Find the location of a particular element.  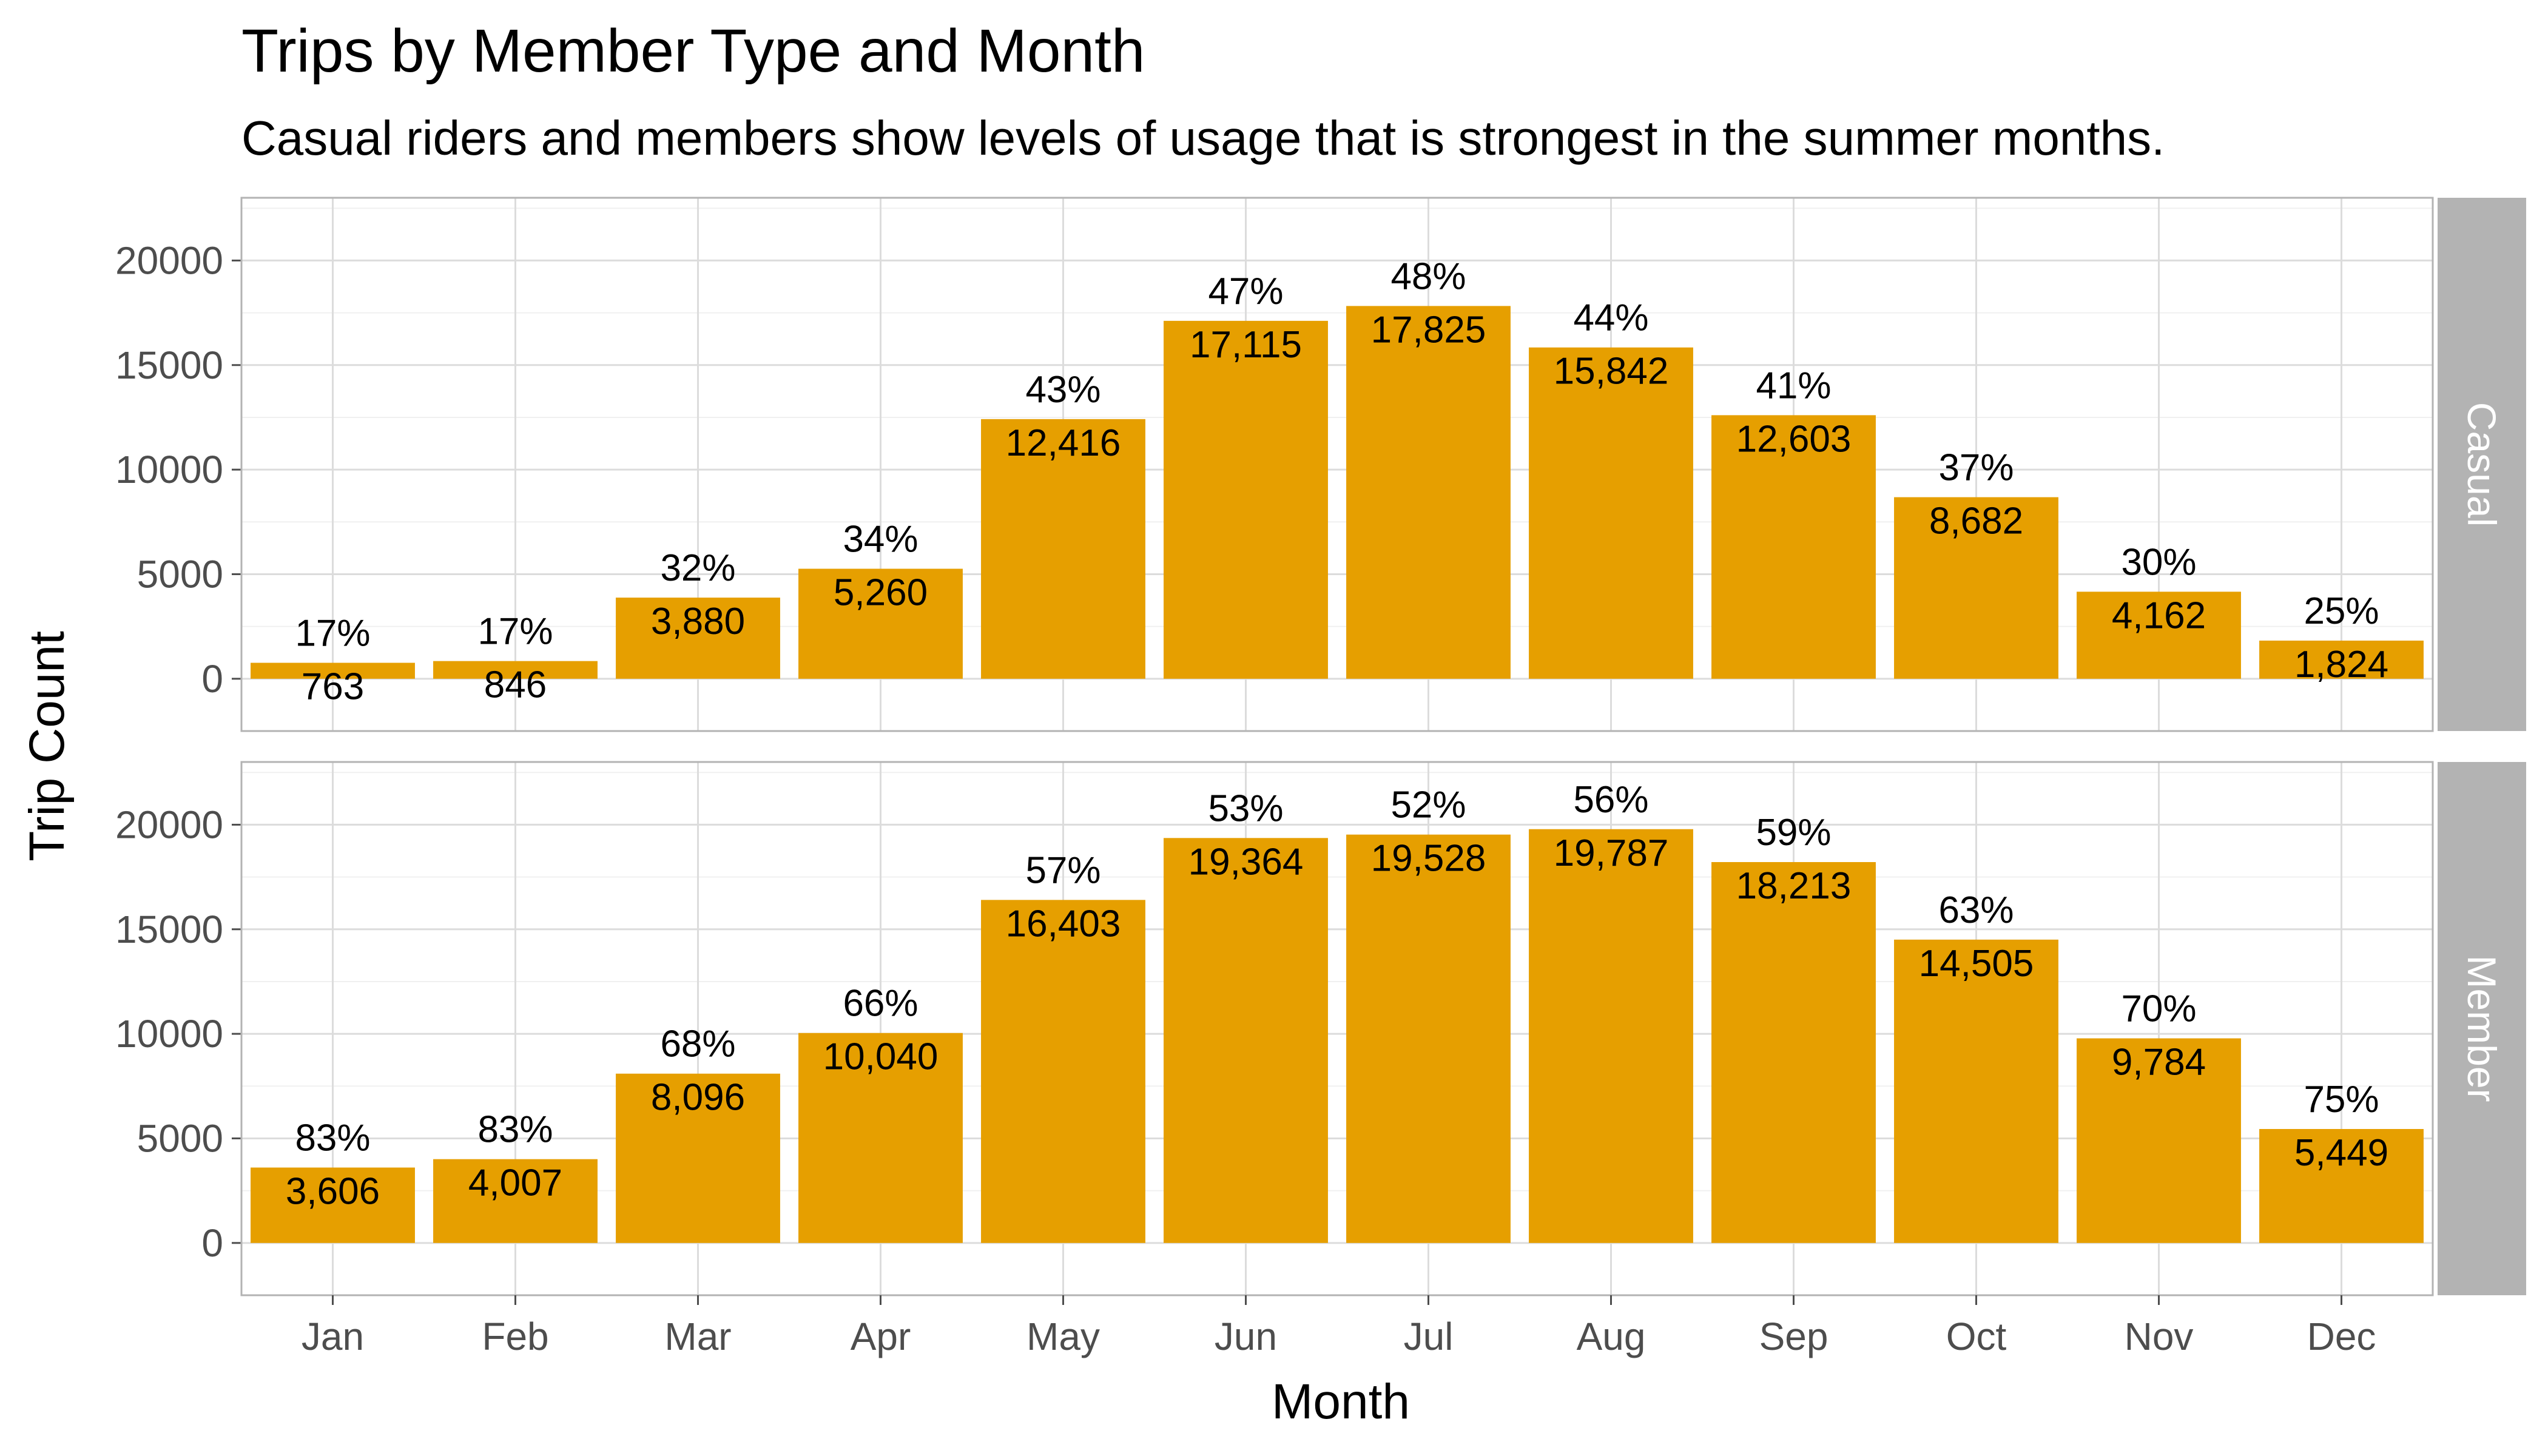

percent-label: 68% is located at coordinates (697, 1044).